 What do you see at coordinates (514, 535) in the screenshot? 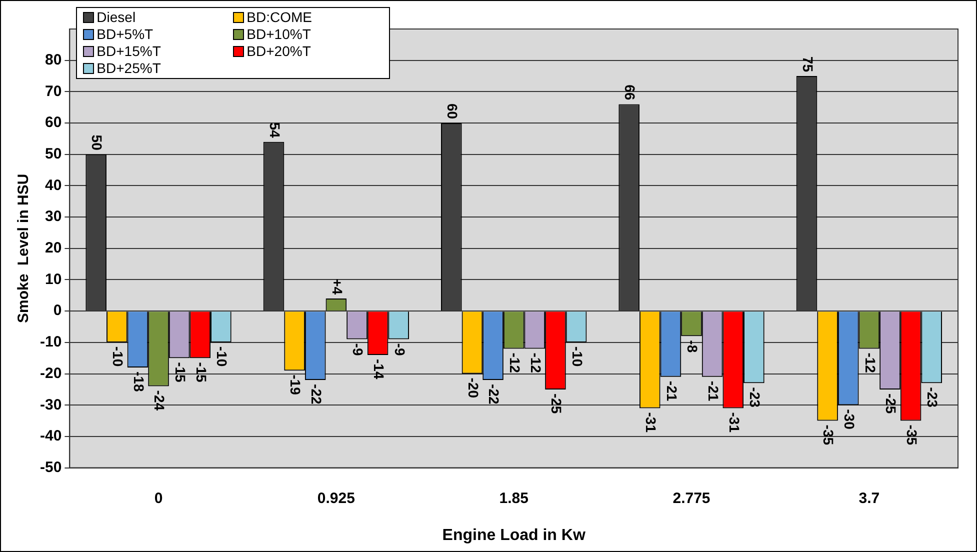
I see `x-axis-title: Engine Load in Kw` at bounding box center [514, 535].